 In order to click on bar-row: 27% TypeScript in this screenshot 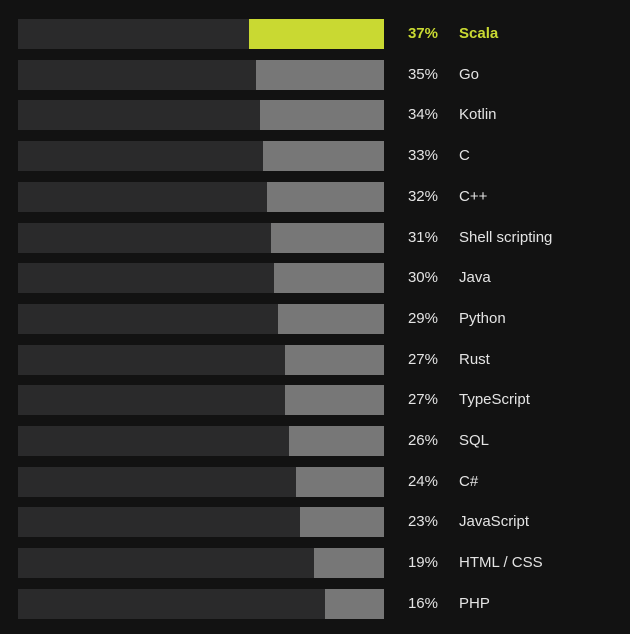, I will do `click(315, 400)`.